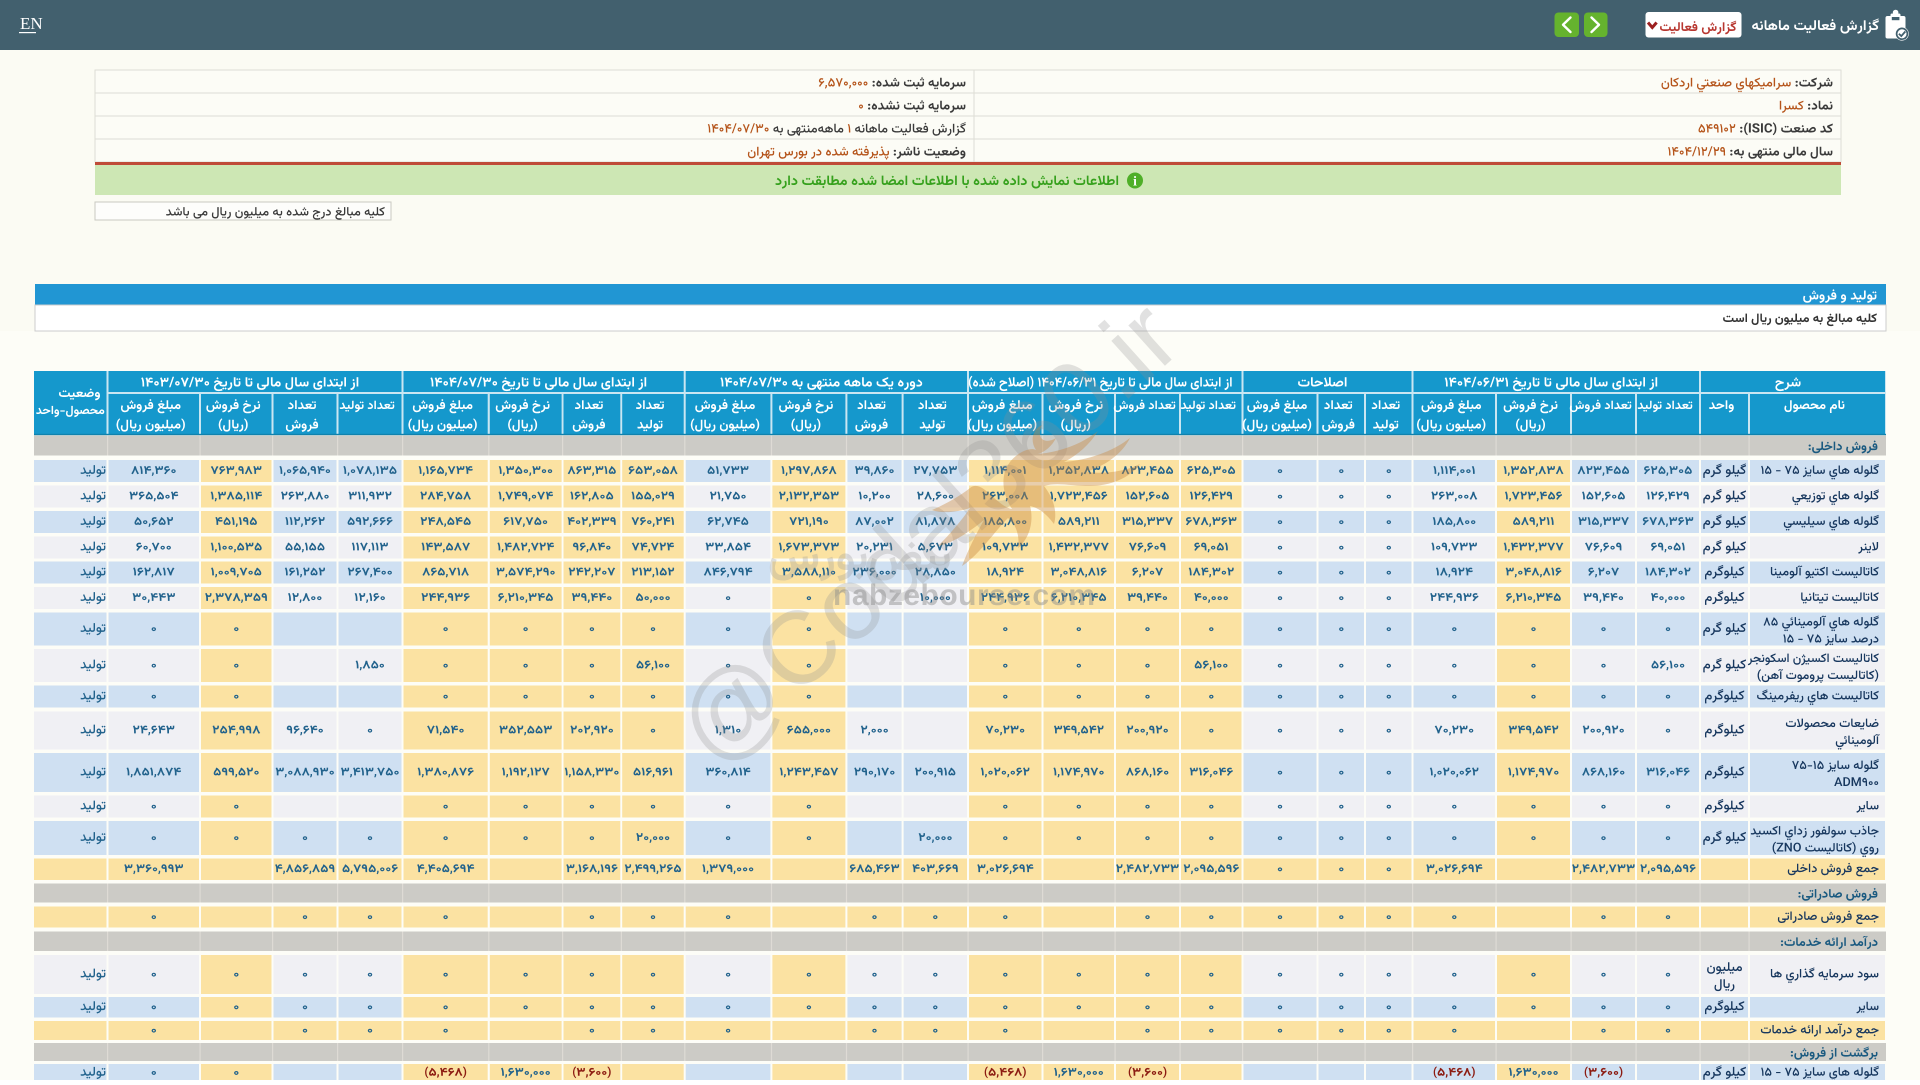 Image resolution: width=1920 pixels, height=1085 pixels. What do you see at coordinates (1135, 181) in the screenshot?
I see `svg-text: i` at bounding box center [1135, 181].